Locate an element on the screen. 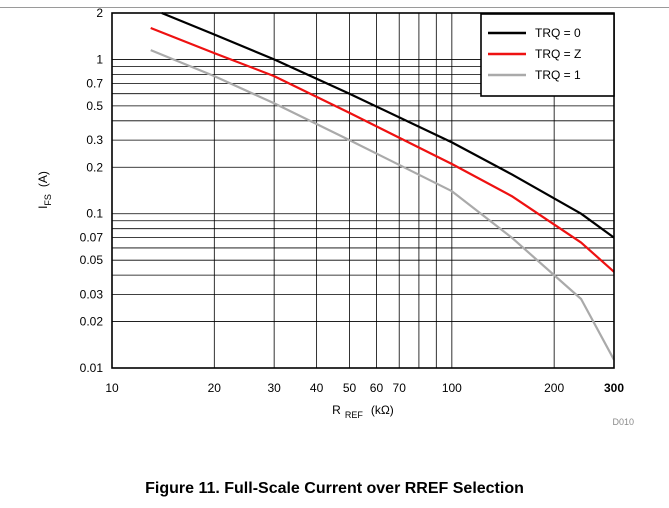 Image resolution: width=669 pixels, height=508 pixels. legend-label-3: TRQ = 1 is located at coordinates (558, 75).